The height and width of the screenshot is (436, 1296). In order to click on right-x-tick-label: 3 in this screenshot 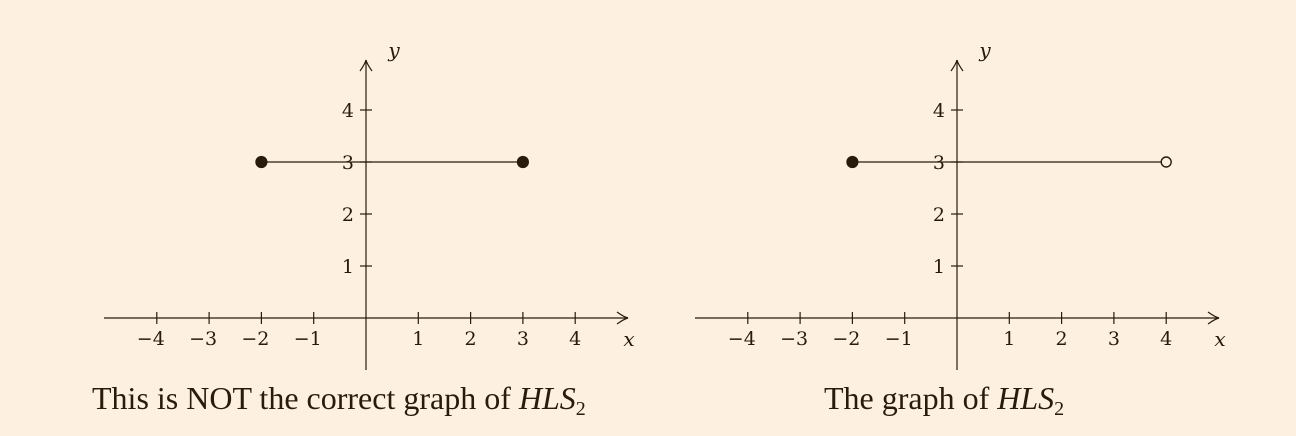, I will do `click(1114, 339)`.